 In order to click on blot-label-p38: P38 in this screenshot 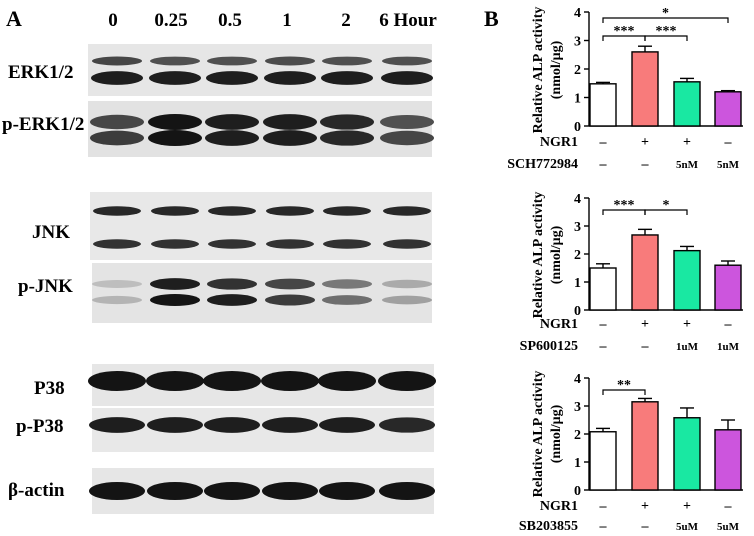, I will do `click(49, 388)`.